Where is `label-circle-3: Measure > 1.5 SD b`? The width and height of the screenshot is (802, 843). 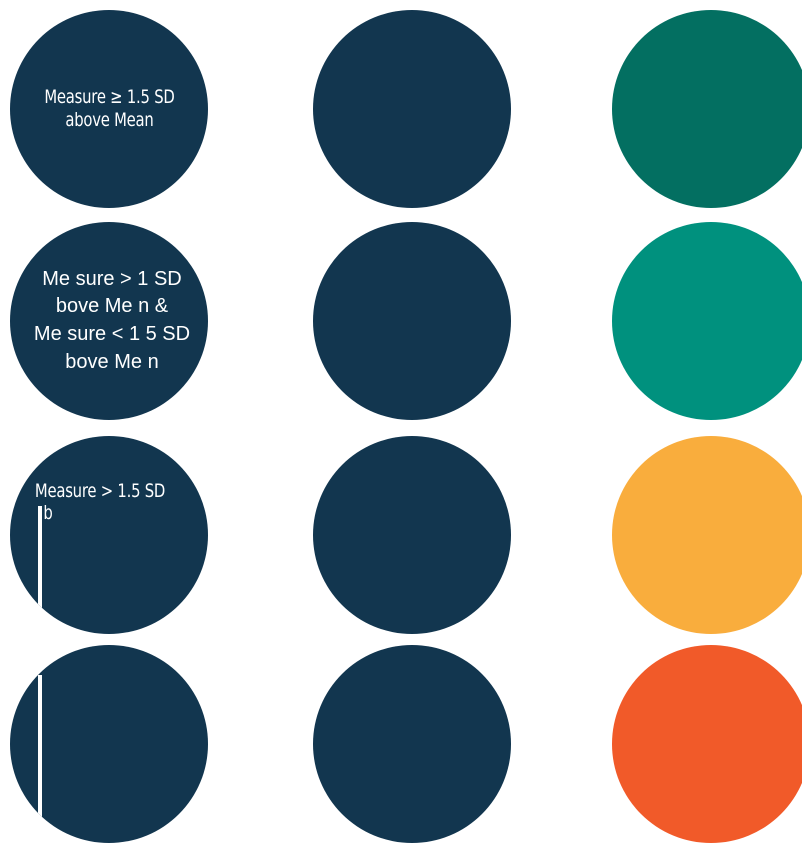 label-circle-3: Measure > 1.5 SD b is located at coordinates (109, 535).